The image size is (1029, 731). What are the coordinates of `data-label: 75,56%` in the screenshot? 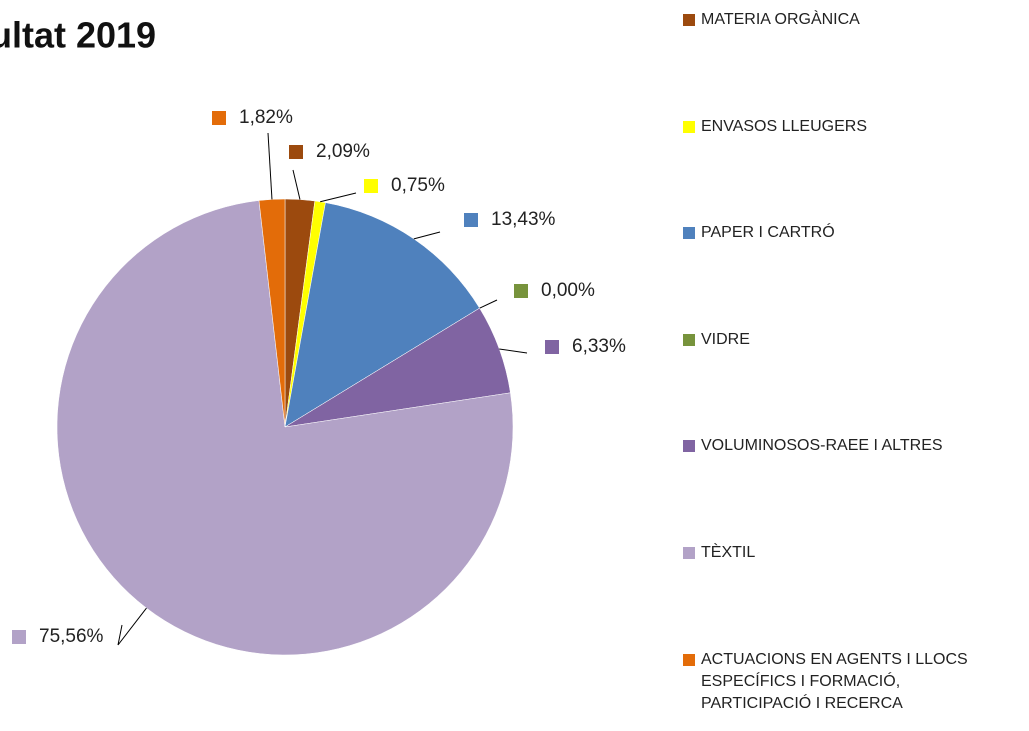 It's located at (71, 636).